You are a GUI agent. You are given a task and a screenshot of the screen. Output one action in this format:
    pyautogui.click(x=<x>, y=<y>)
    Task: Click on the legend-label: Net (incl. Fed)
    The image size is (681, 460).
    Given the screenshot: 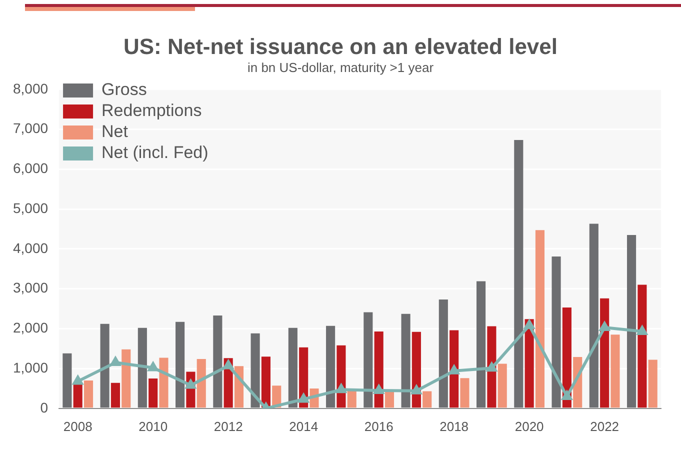 What is the action you would take?
    pyautogui.click(x=155, y=152)
    